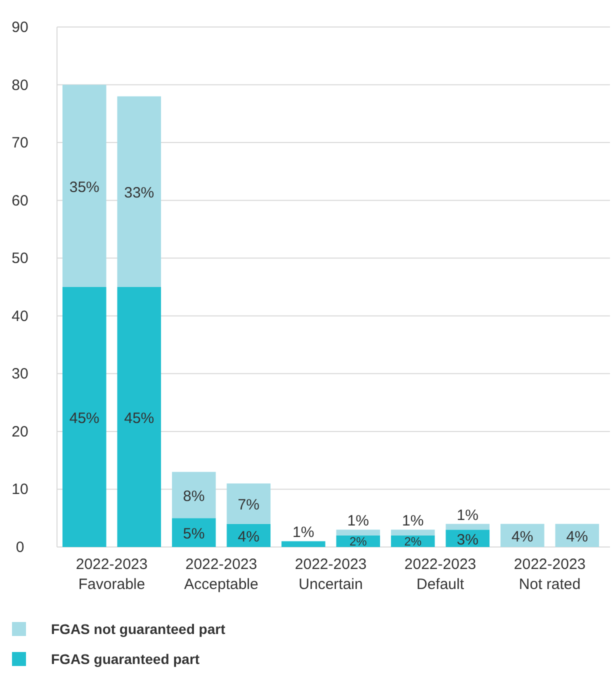 This screenshot has height=678, width=612. Describe the element at coordinates (125, 659) in the screenshot. I see `legend-label: FGAS guaranteed part` at that location.